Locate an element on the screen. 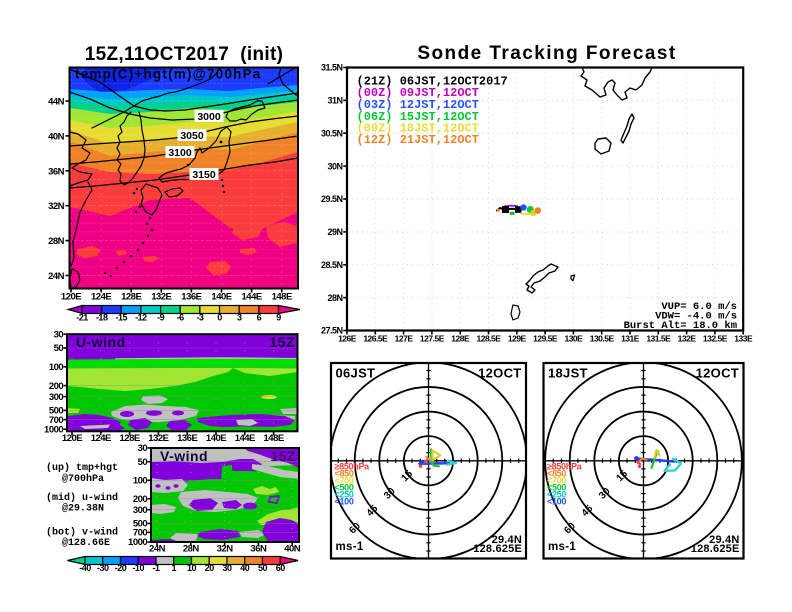  svg-text: 129.5E is located at coordinates (545, 339).